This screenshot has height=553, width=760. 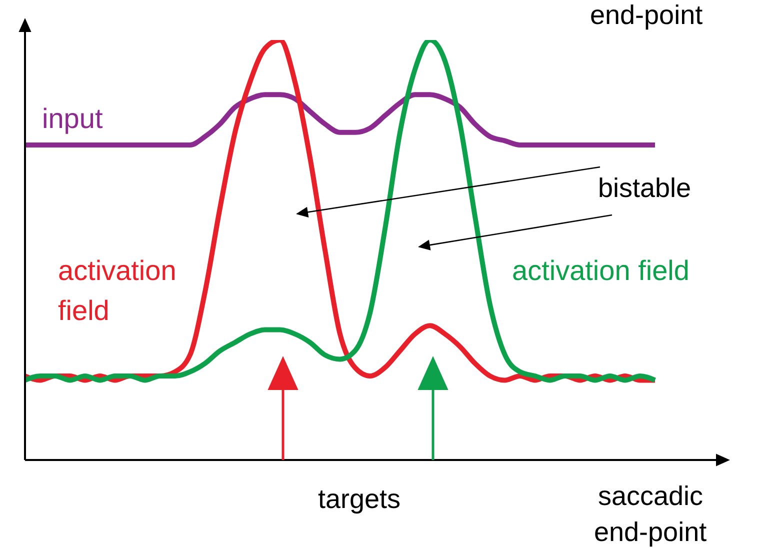 What do you see at coordinates (647, 15) in the screenshot?
I see `text: end-point` at bounding box center [647, 15].